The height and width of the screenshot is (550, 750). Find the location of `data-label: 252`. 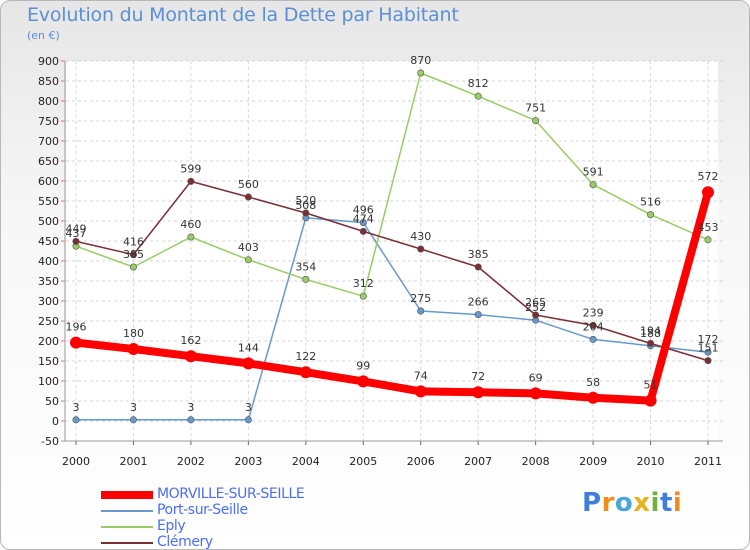

data-label: 252 is located at coordinates (535, 307).